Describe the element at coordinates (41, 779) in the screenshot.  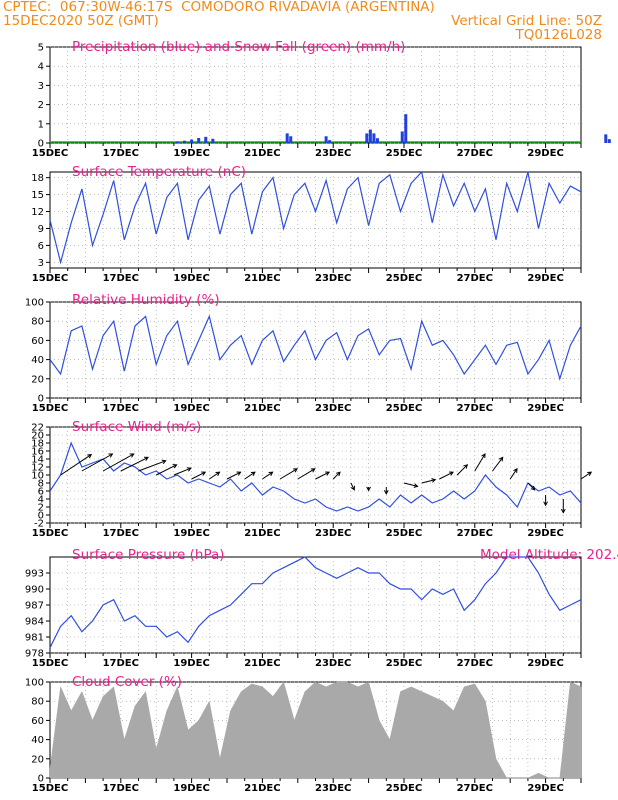
I see `cloud-ytick-label: 0` at that location.